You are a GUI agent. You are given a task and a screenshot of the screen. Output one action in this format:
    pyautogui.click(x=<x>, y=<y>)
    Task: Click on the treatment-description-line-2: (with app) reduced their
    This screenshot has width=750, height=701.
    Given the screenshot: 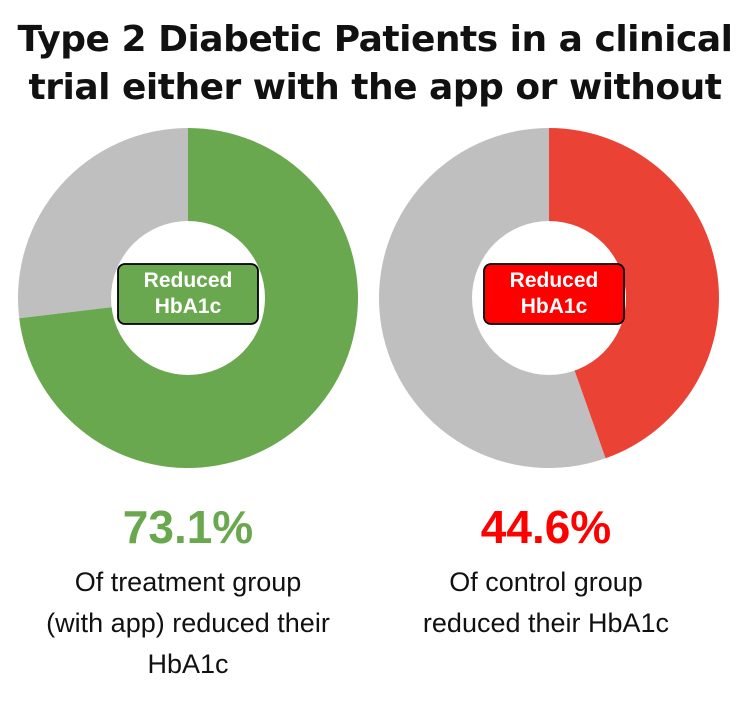 What is the action you would take?
    pyautogui.click(x=188, y=623)
    